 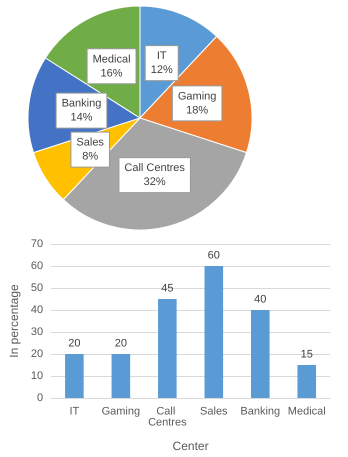 What do you see at coordinates (37, 288) in the screenshot?
I see `y-tick-label: 50` at bounding box center [37, 288].